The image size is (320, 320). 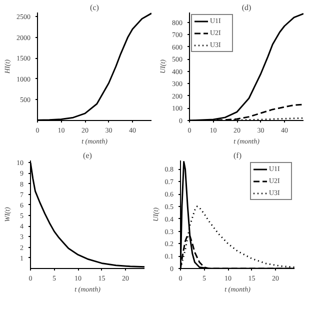 I want to click on chart-title: (f), so click(x=238, y=155).